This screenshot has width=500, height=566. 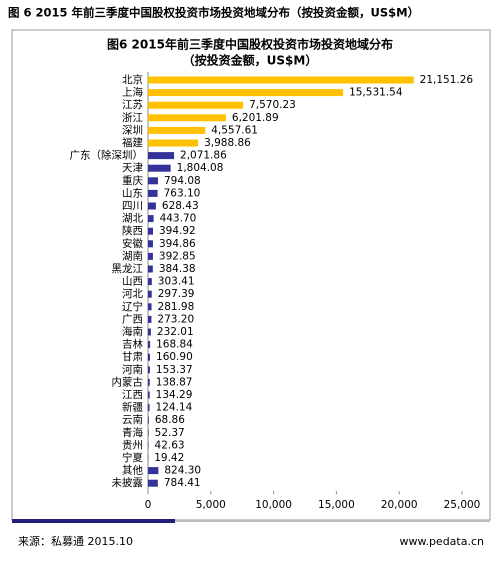 What do you see at coordinates (93, 521) in the screenshot?
I see `footer-bar` at bounding box center [93, 521].